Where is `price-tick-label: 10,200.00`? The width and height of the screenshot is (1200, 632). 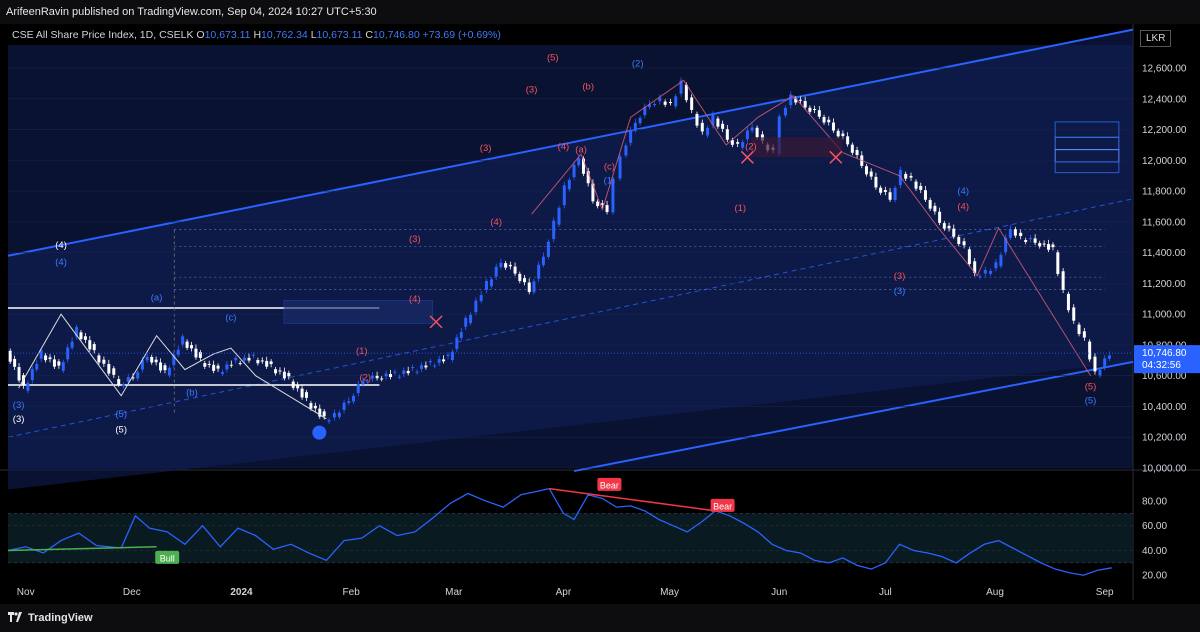
price-tick-label: 10,200.00 is located at coordinates (1164, 438).